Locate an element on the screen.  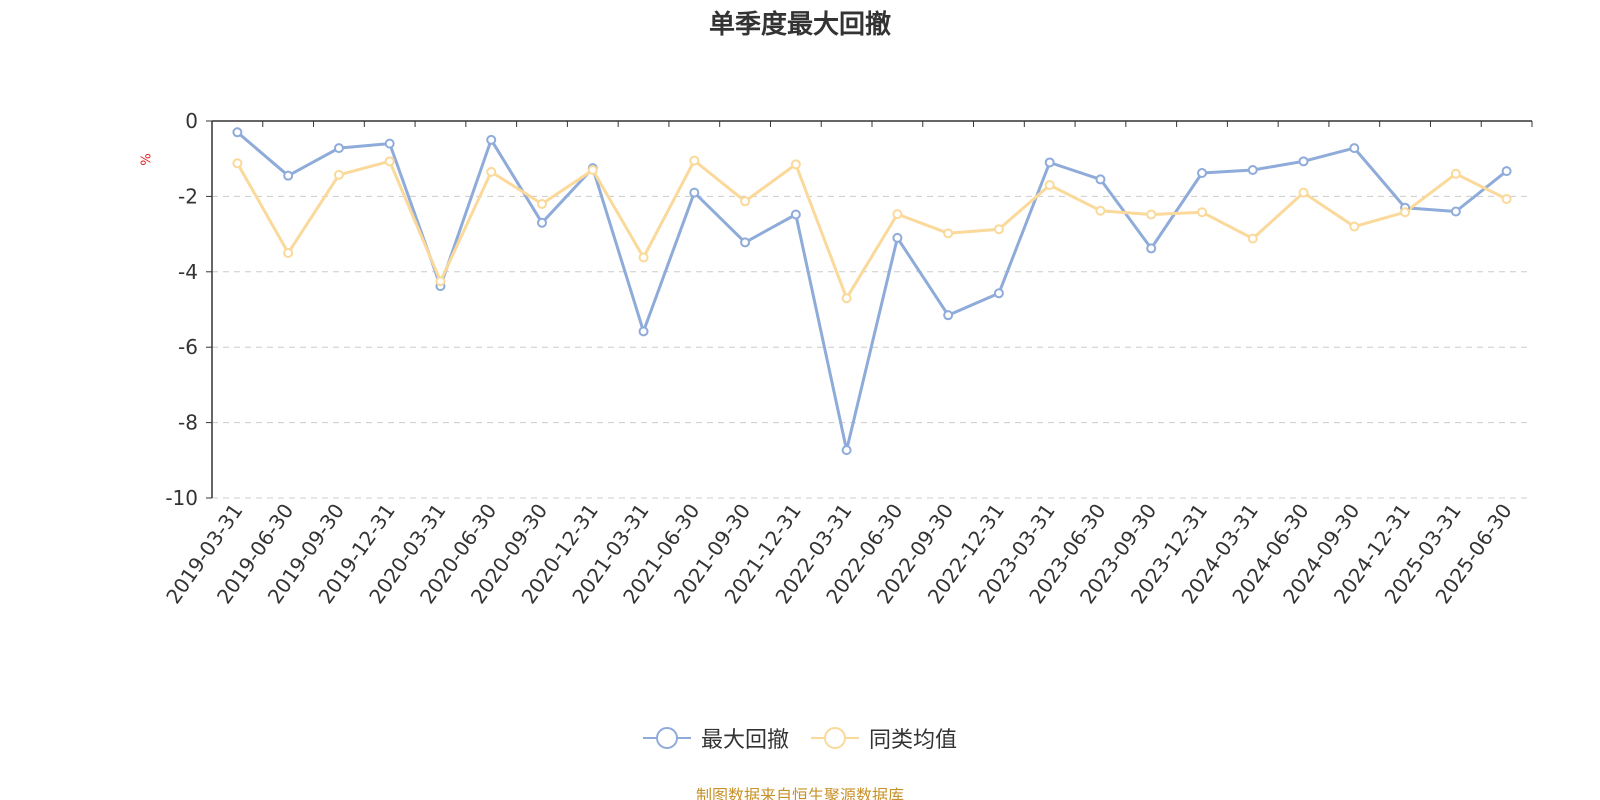
y-tick-label: -4 is located at coordinates (188, 272).